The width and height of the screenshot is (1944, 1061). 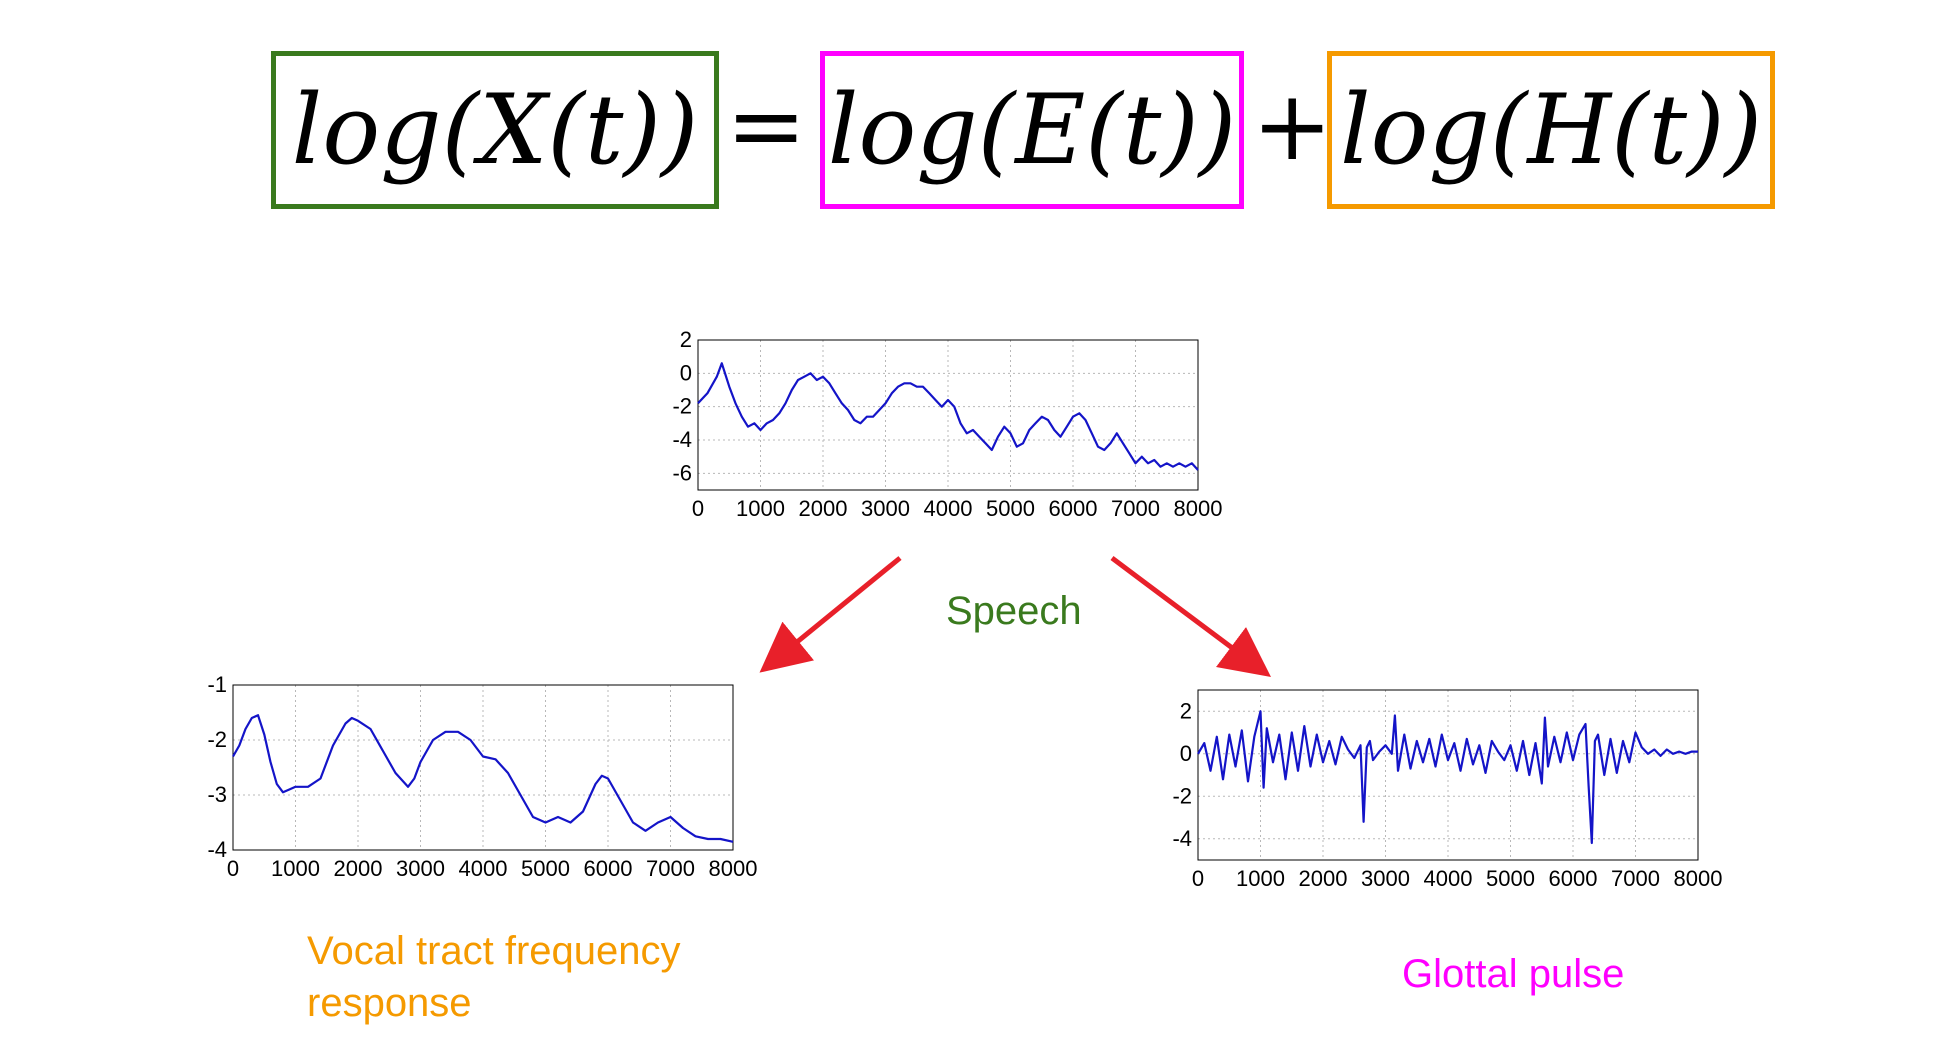 I want to click on glottal-x-tick-6: 6000, so click(x=1573, y=878).